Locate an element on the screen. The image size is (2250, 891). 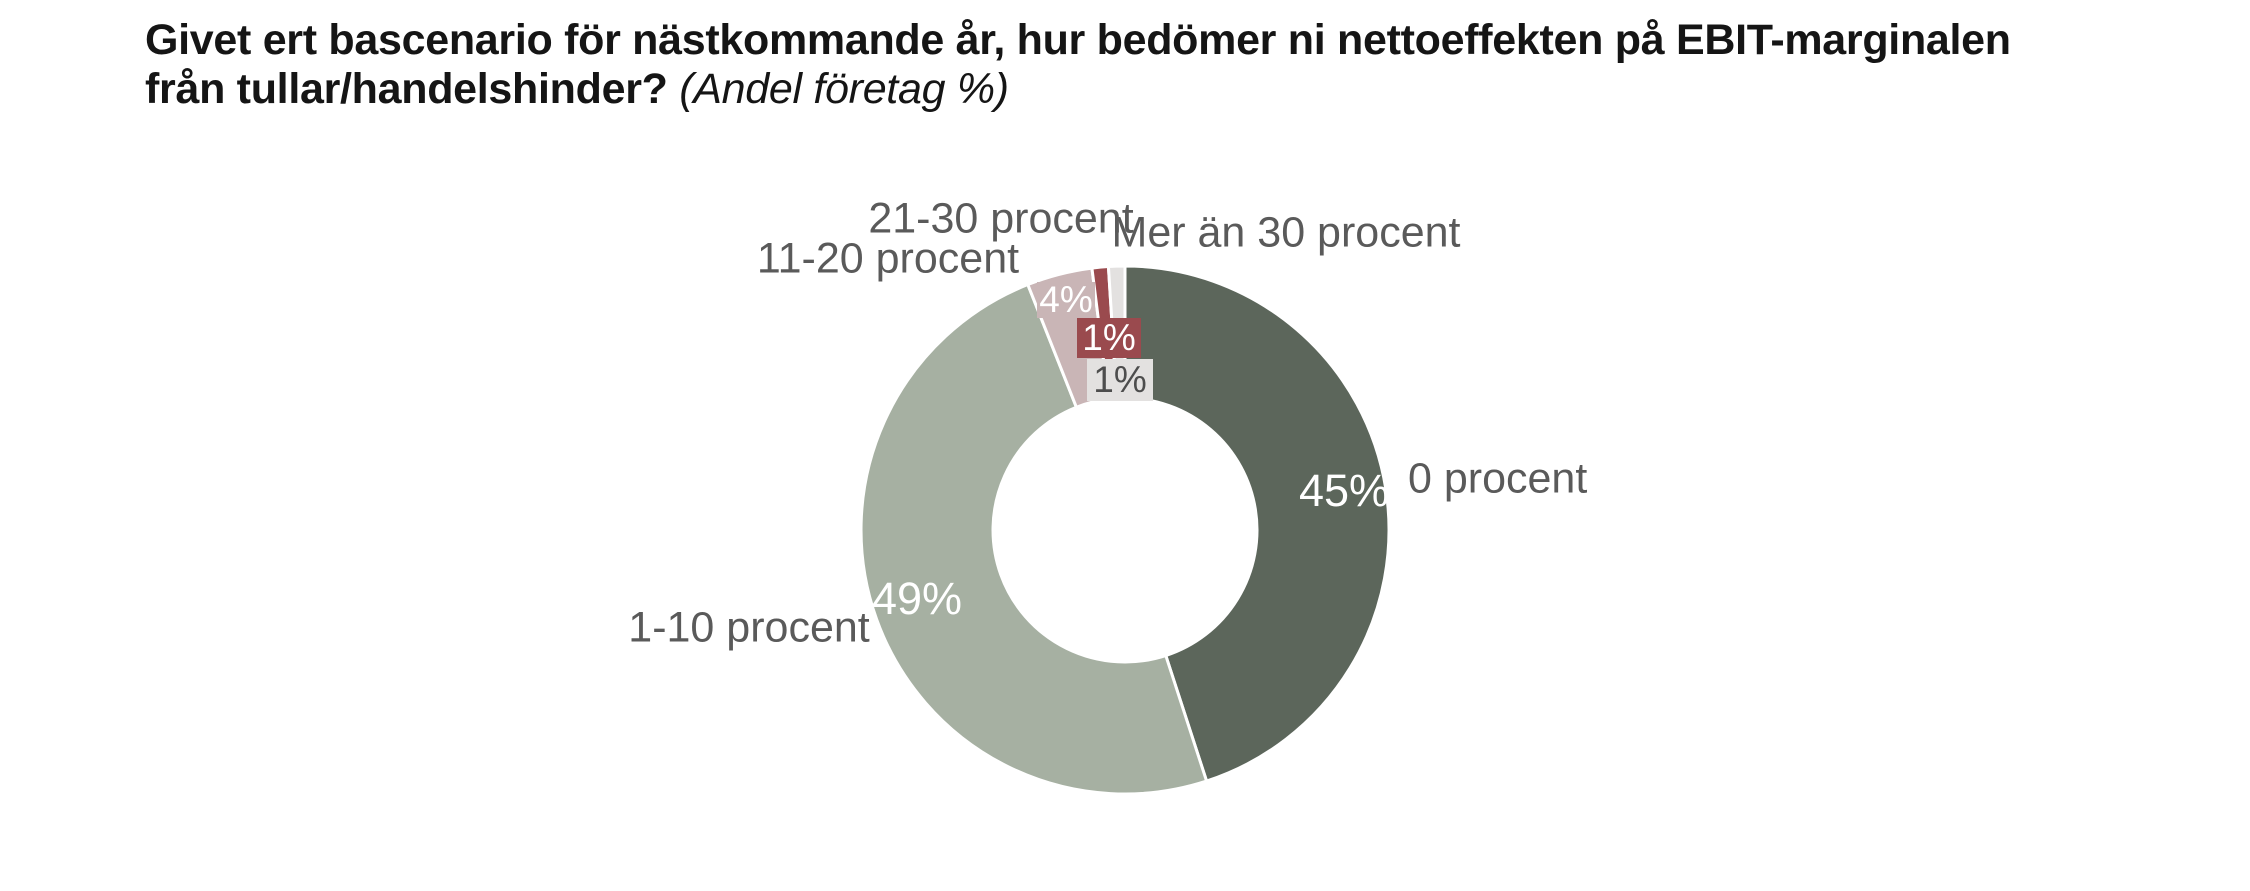
value-callout-11-20-procent: 4% is located at coordinates (1066, 299).